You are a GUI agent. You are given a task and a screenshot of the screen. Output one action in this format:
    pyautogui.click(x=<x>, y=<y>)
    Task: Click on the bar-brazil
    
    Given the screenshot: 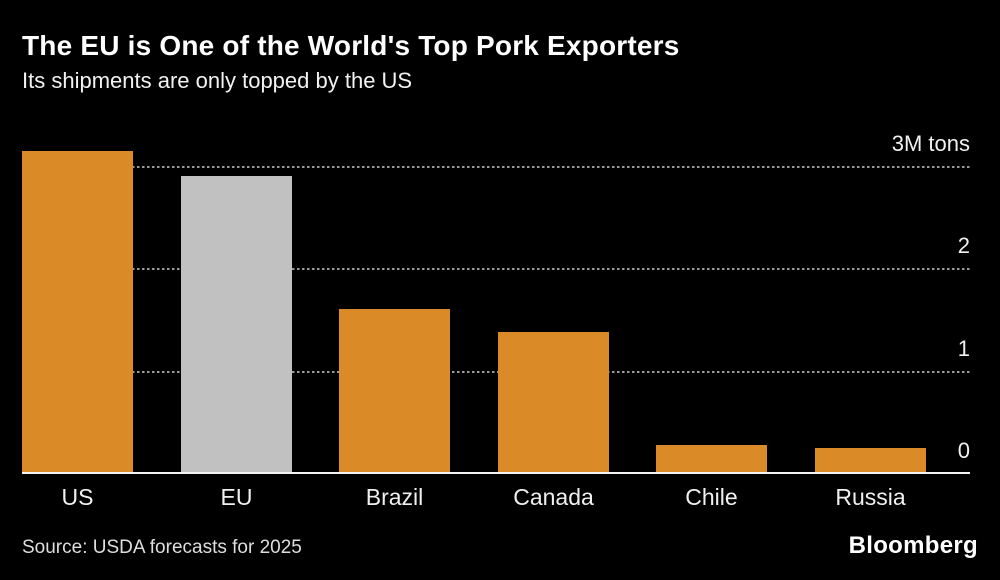 What is the action you would take?
    pyautogui.click(x=394, y=391)
    